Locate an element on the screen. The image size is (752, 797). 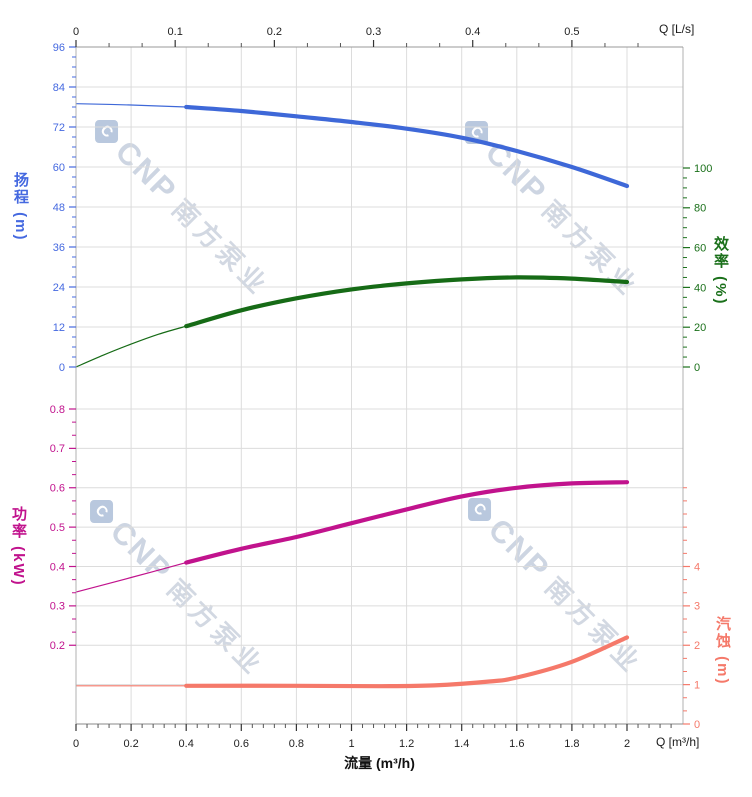
tick-label: 36 is located at coordinates (59, 248).